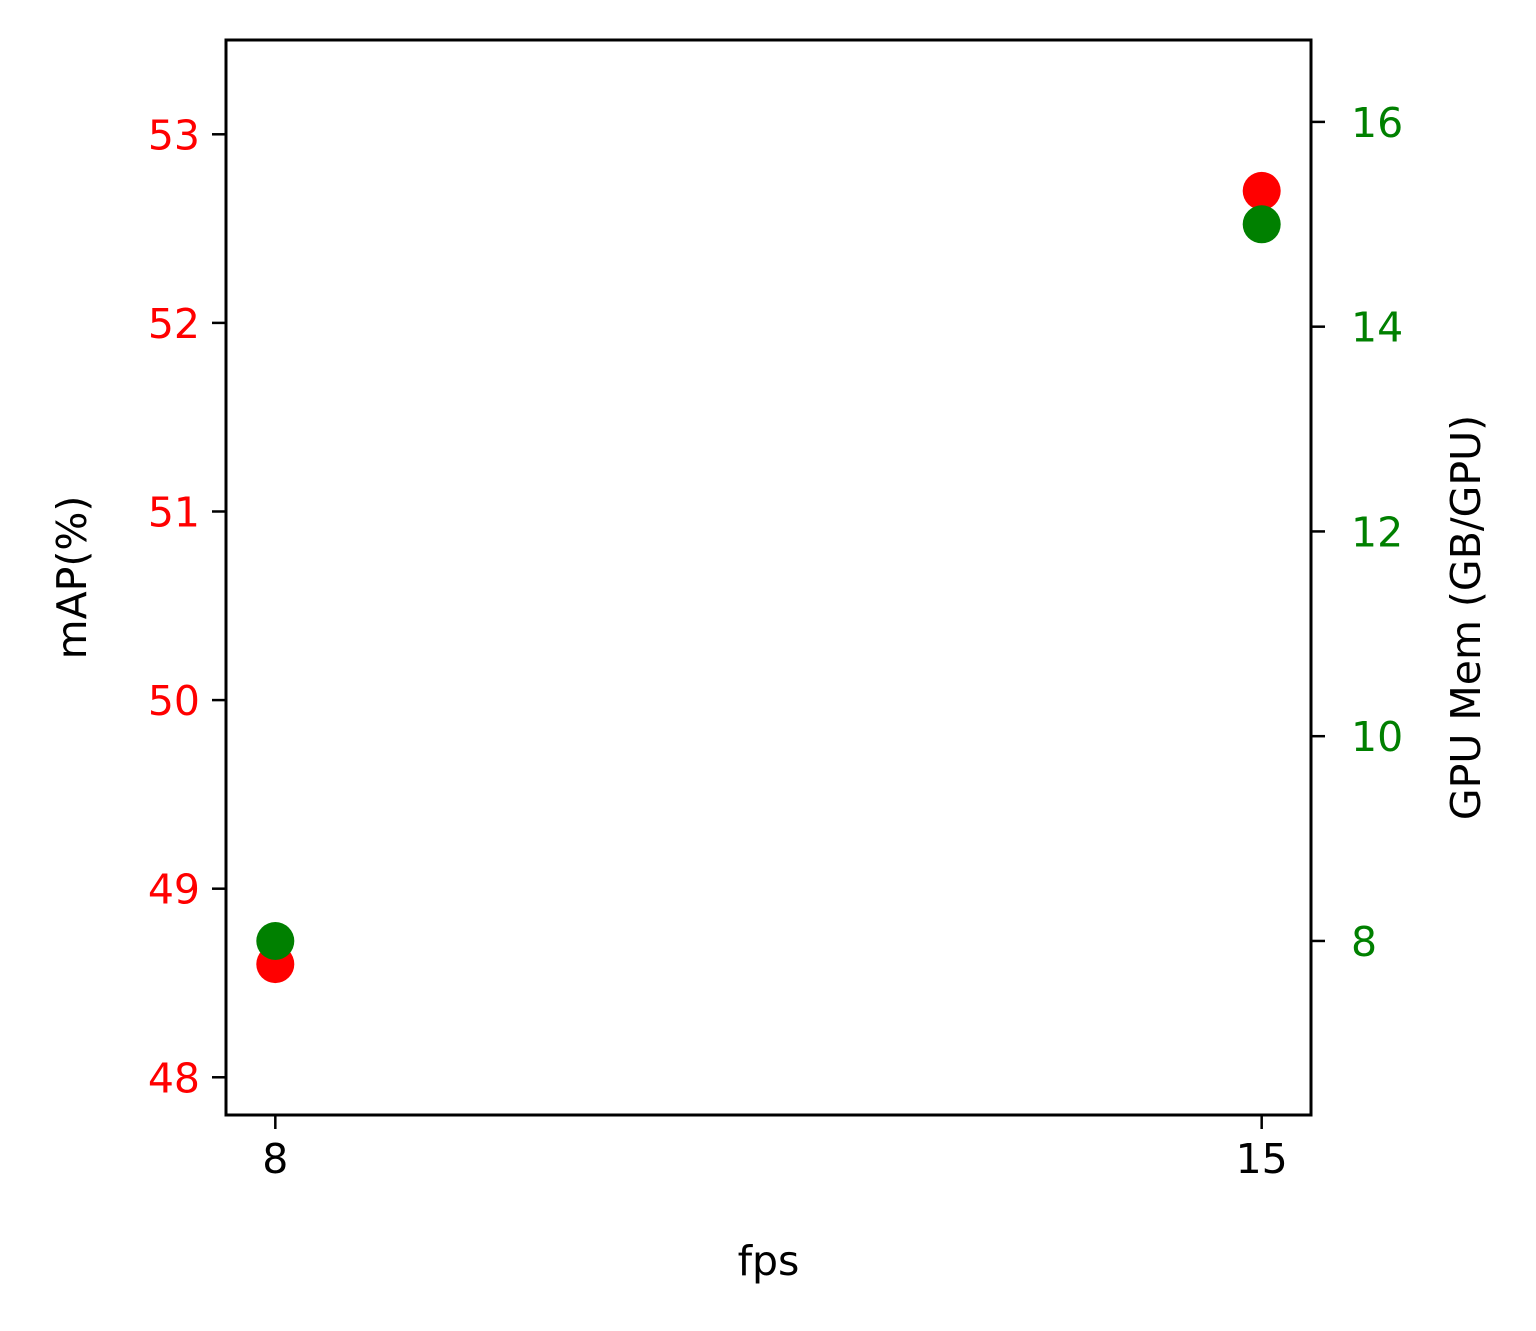 The width and height of the screenshot is (1536, 1331). Describe the element at coordinates (1466, 617) in the screenshot. I see `y-right-axis-label: GPU Mem (GB/GPU)` at that location.